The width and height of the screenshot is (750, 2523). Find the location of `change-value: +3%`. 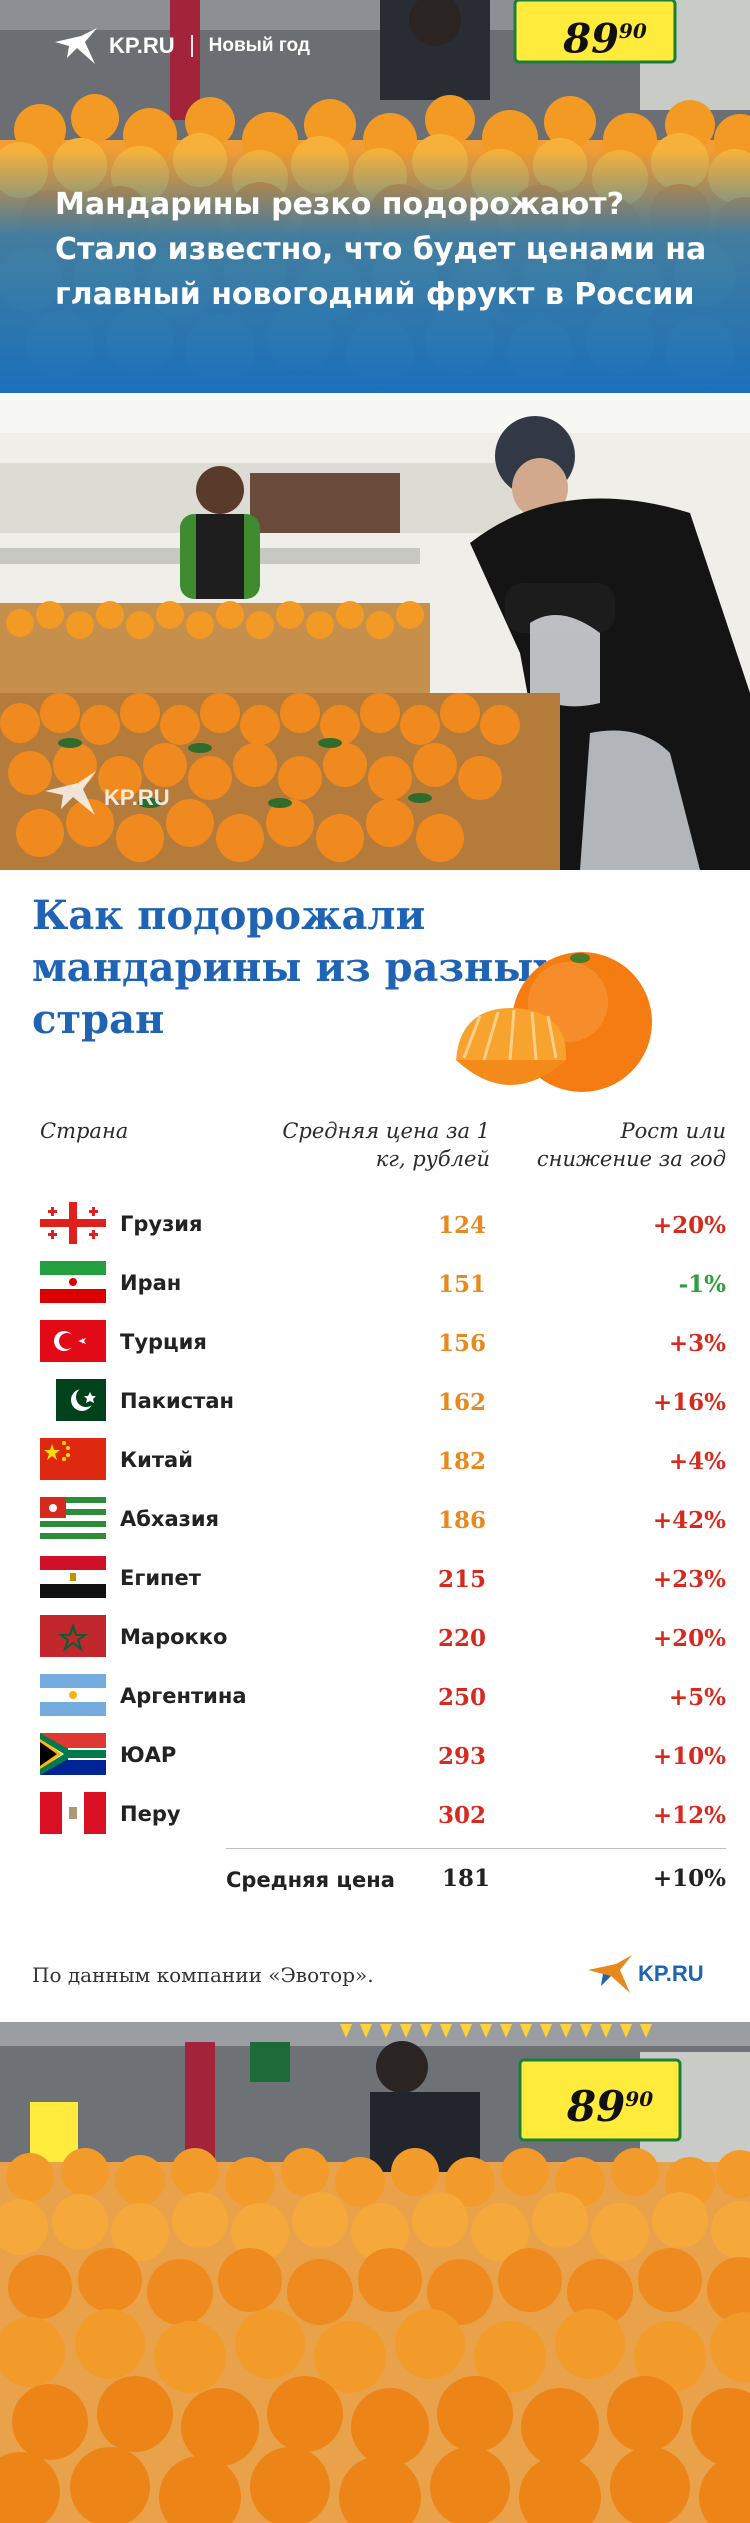

change-value: +3% is located at coordinates (697, 1343).